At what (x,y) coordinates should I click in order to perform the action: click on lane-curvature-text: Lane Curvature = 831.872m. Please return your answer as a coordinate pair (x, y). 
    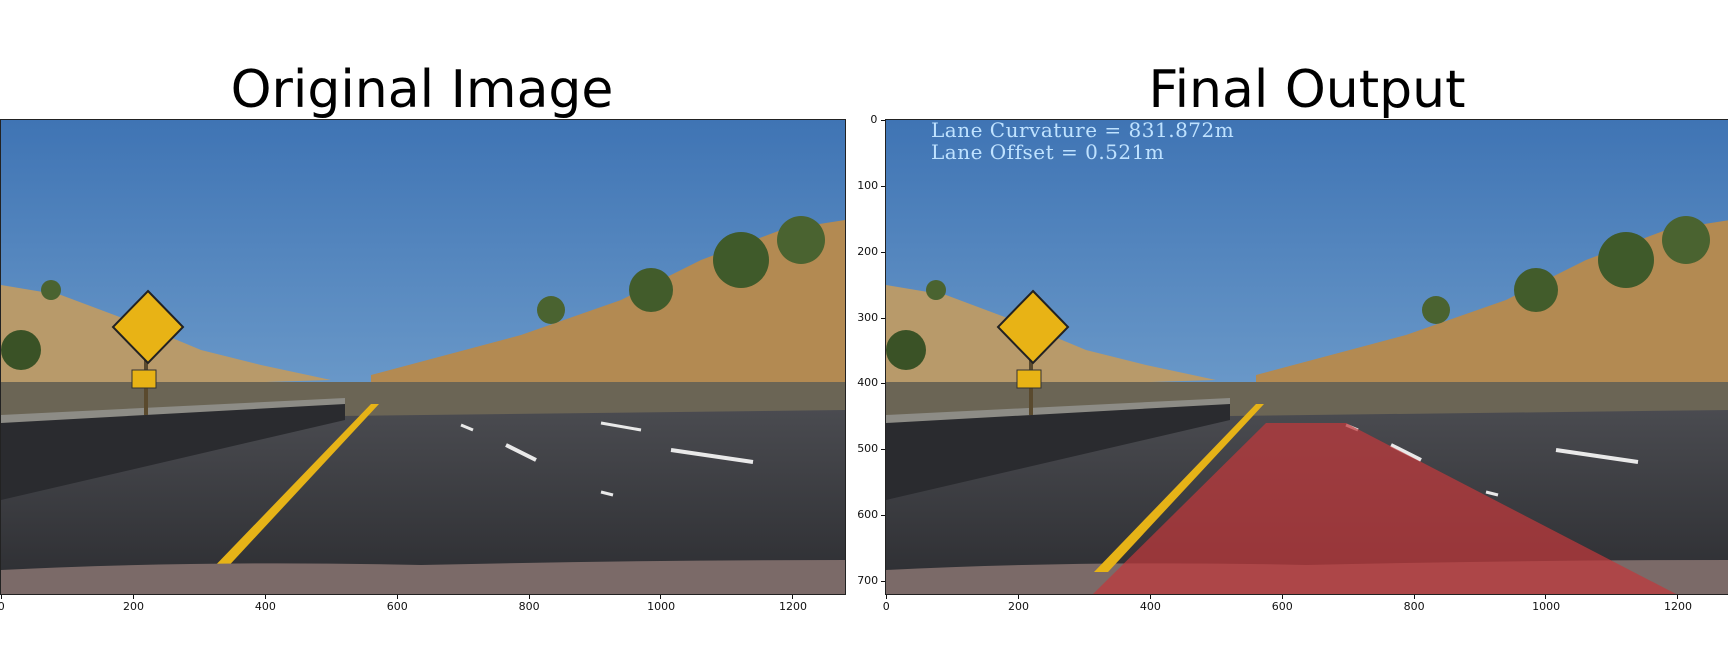
    Looking at the image, I should click on (1083, 130).